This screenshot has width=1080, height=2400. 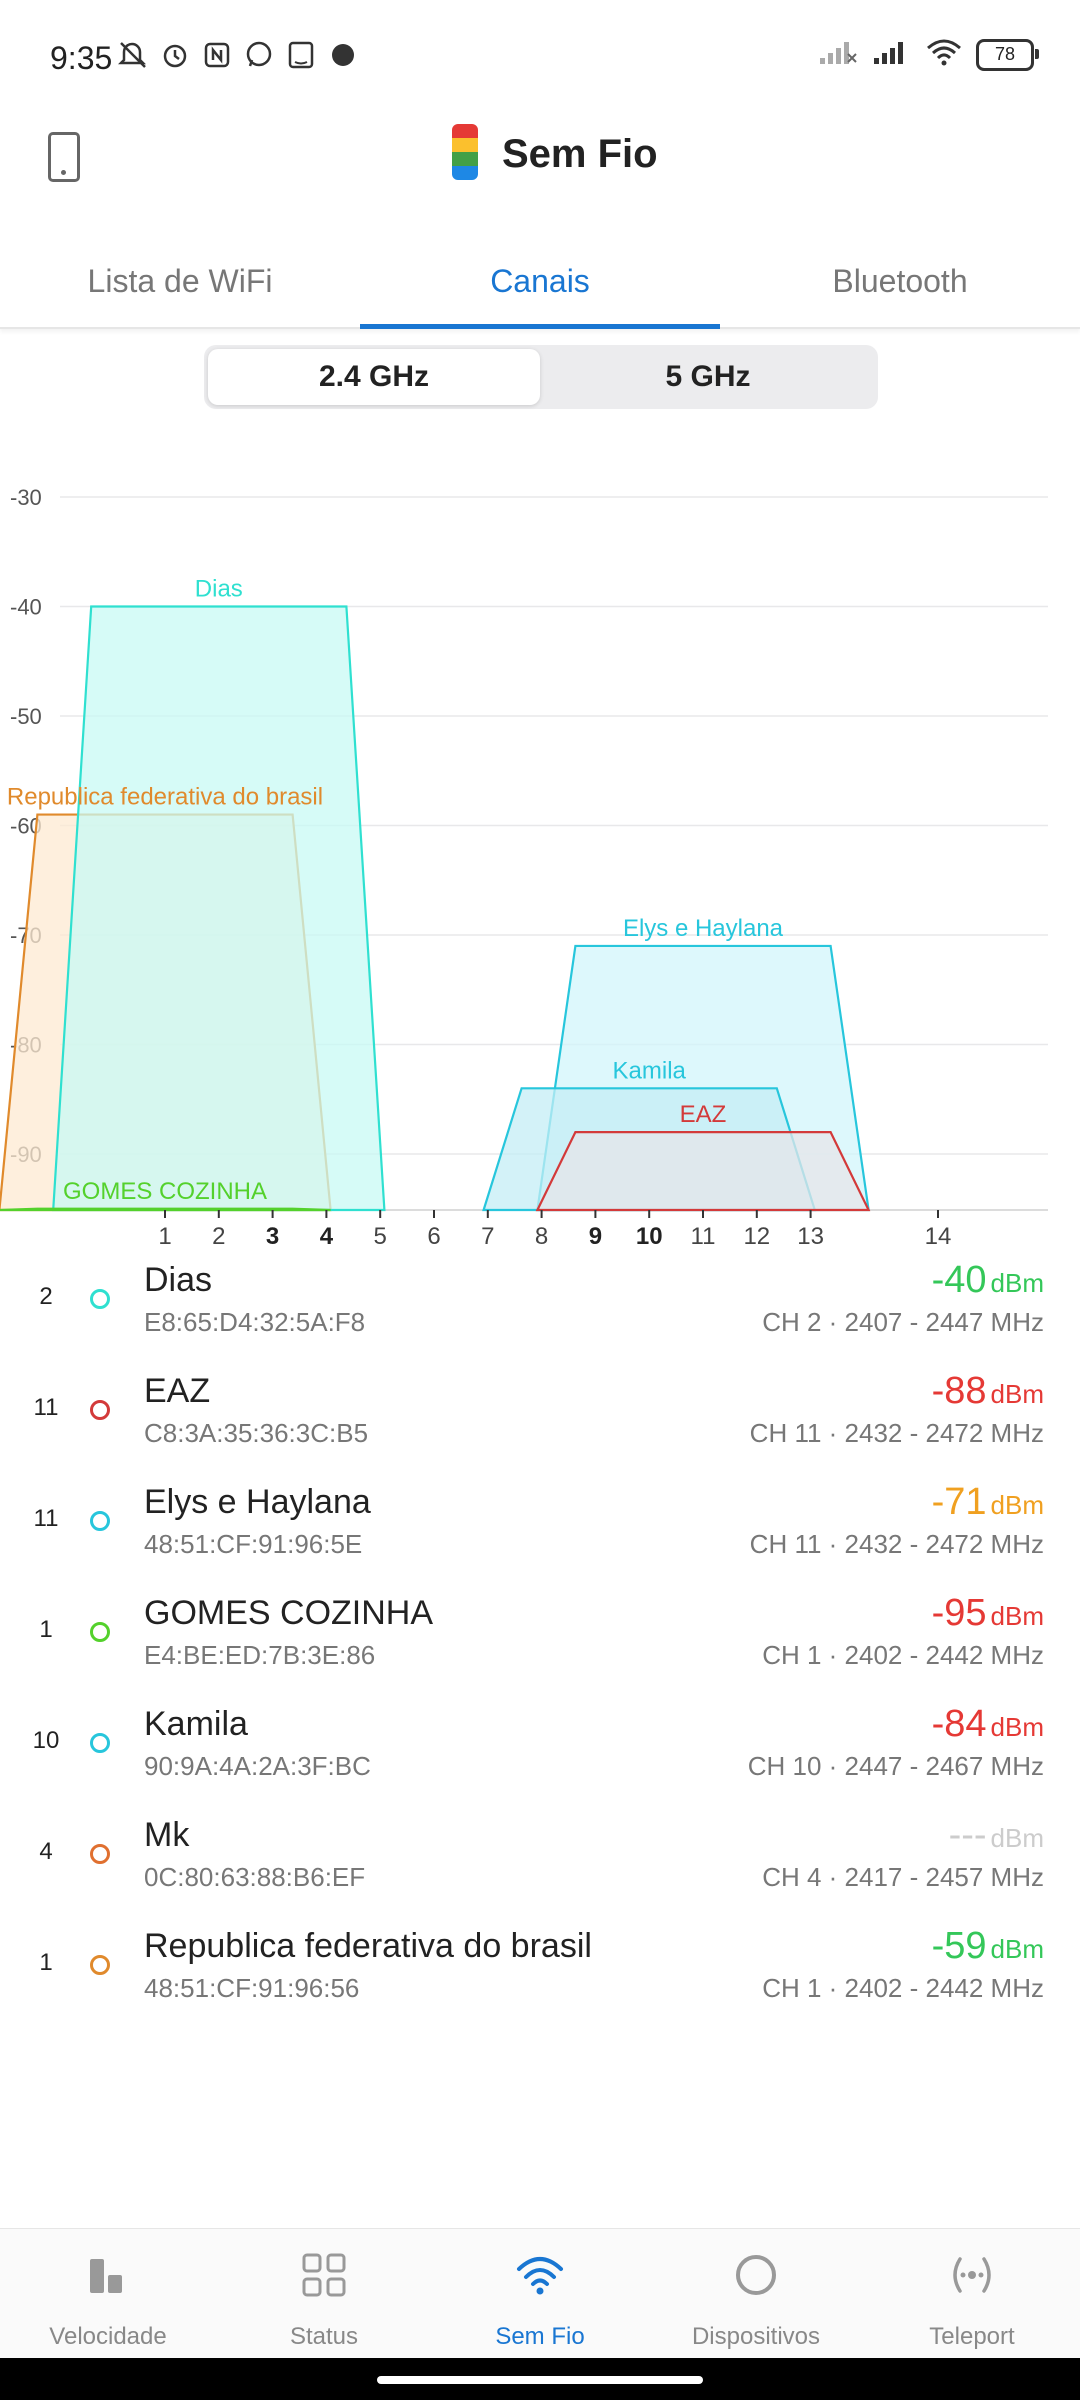 I want to click on app-icon, so click(x=343, y=55).